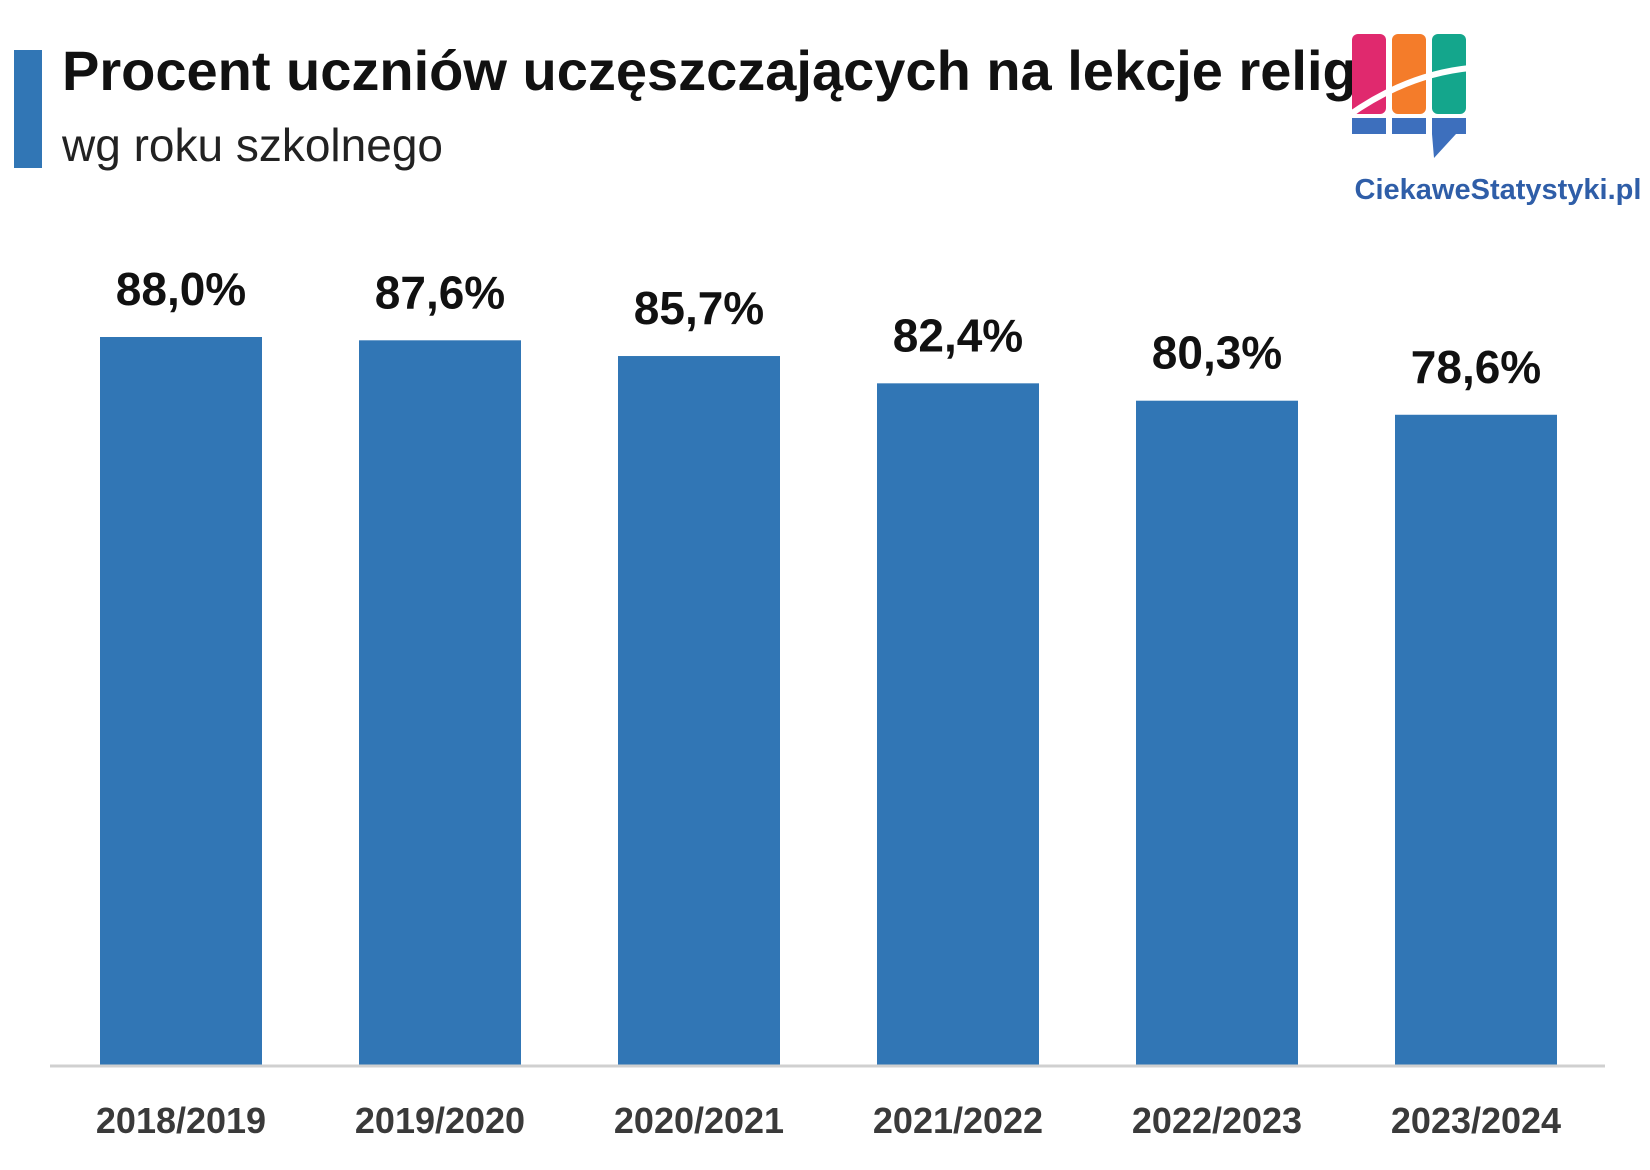  I want to click on x-tick-label: 2023/2024, so click(1476, 1120).